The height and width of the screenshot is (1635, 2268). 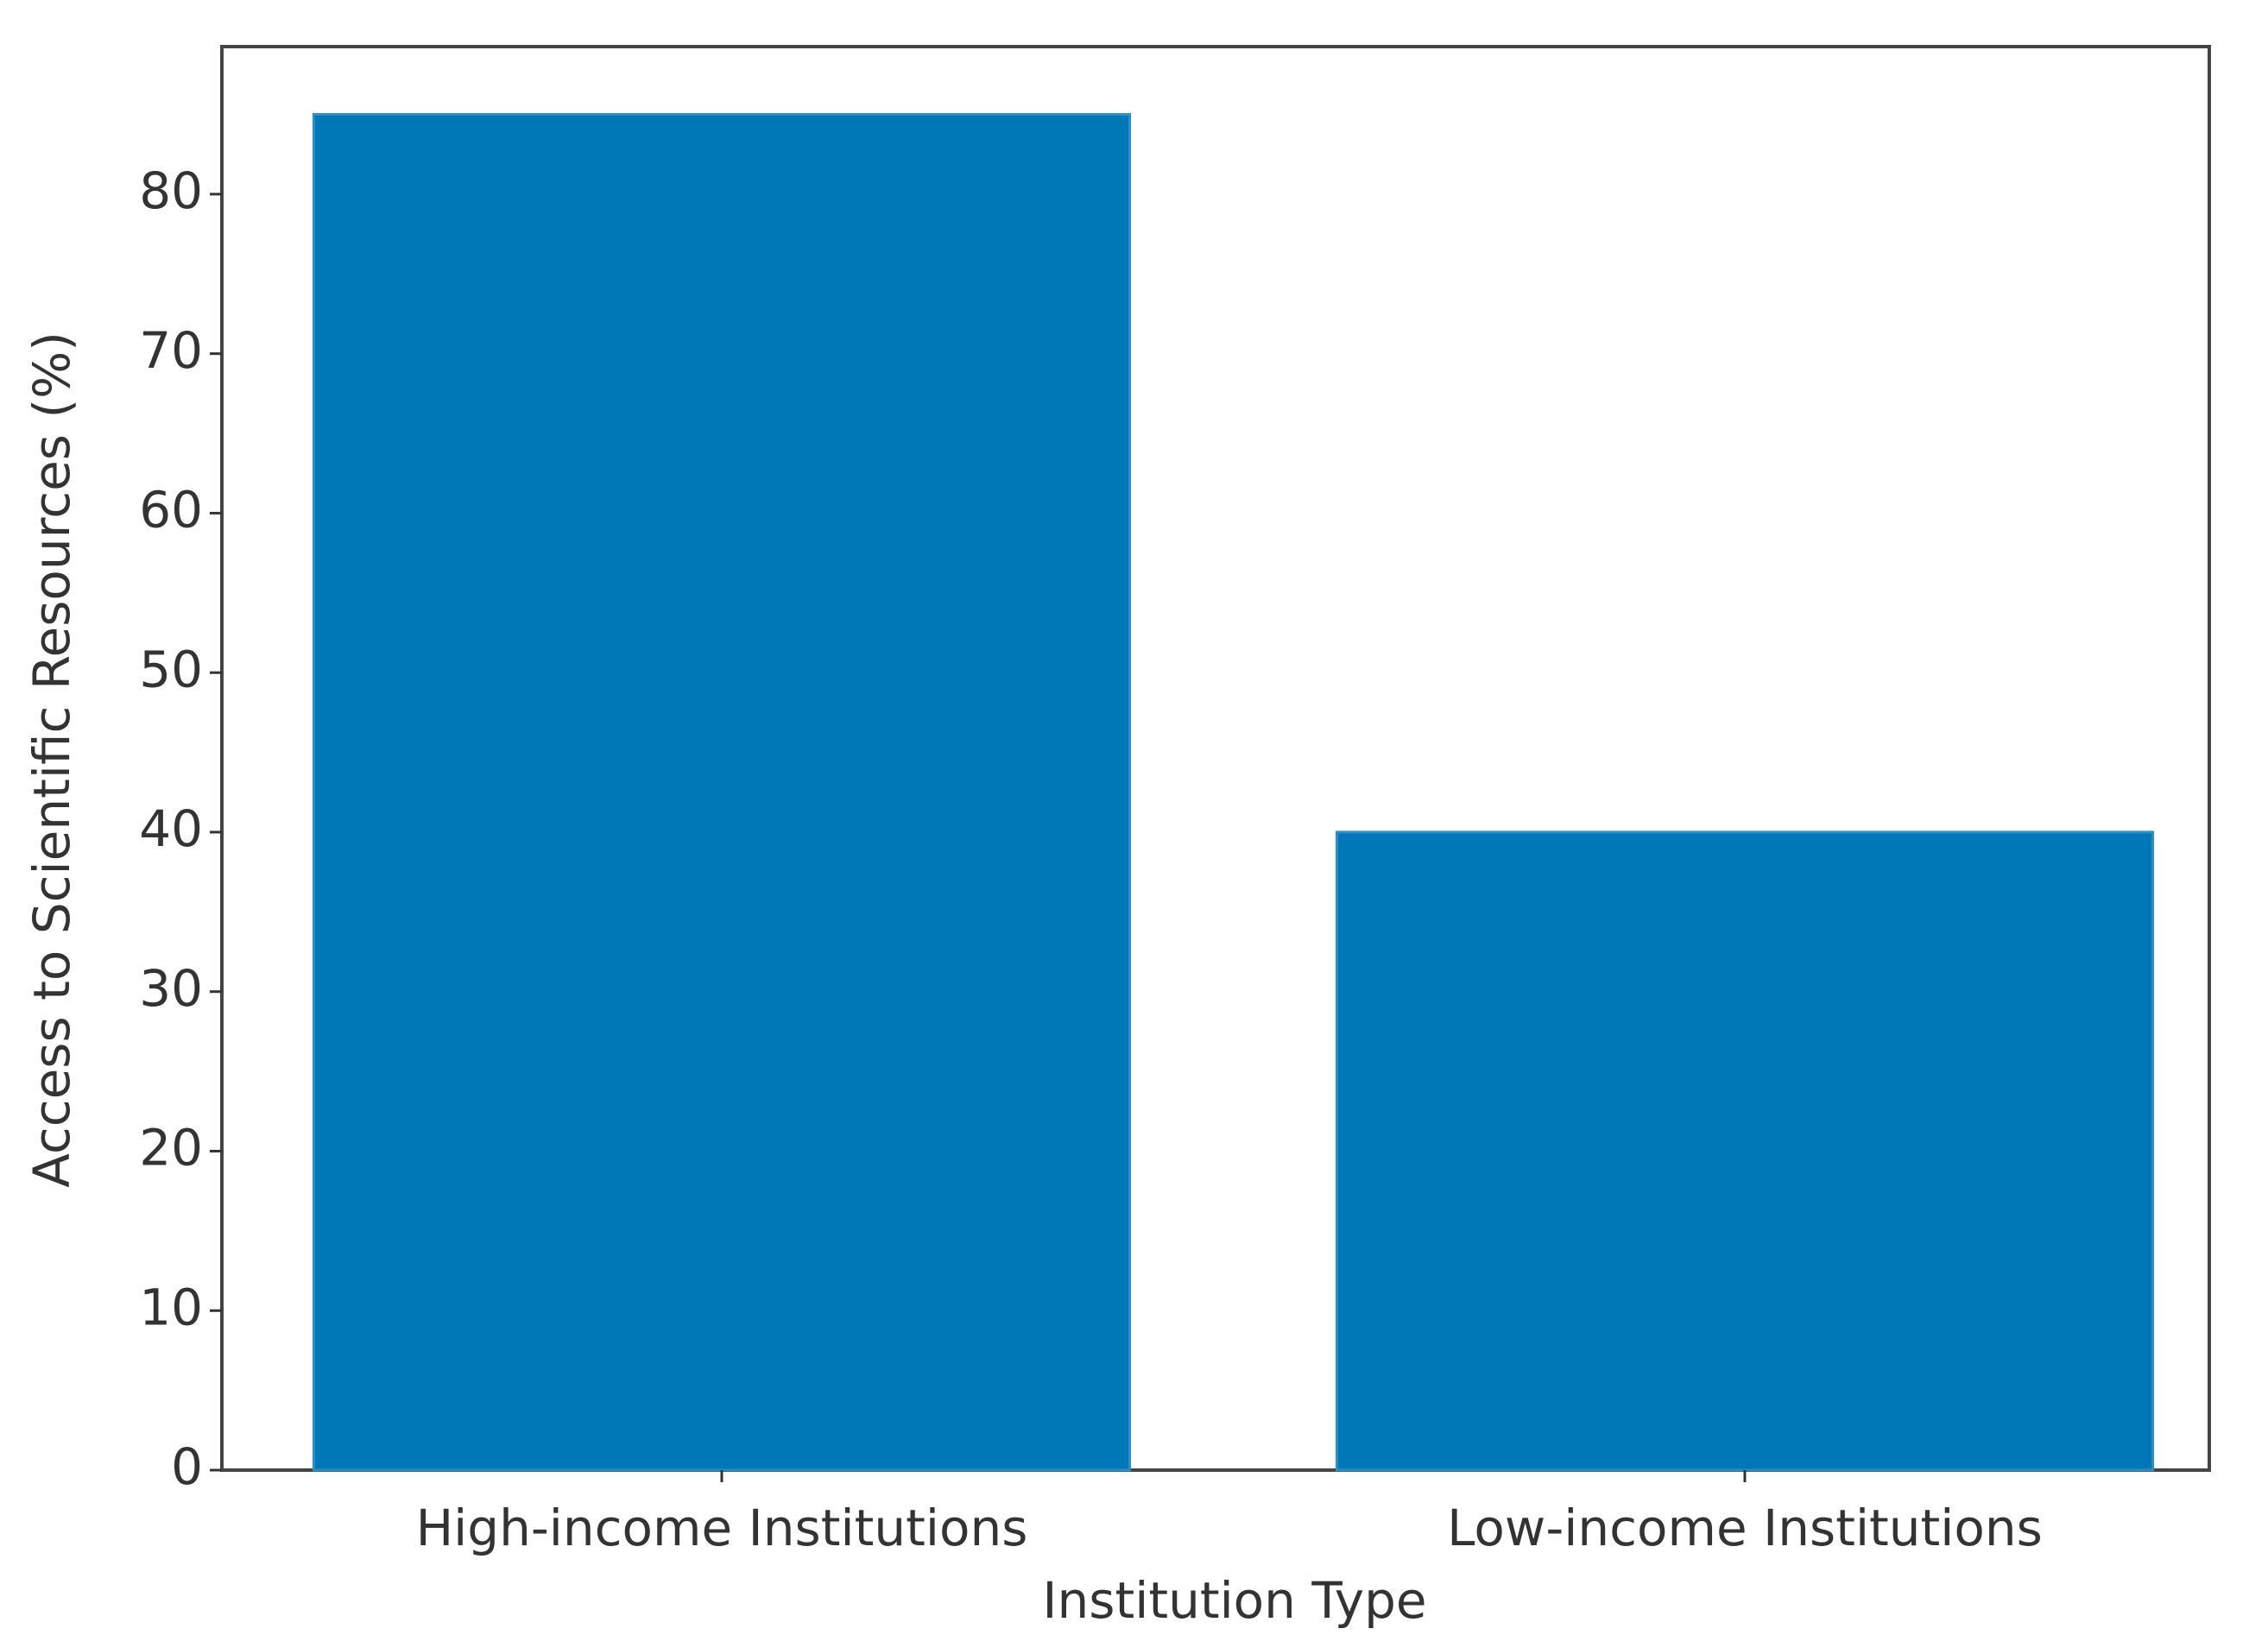 I want to click on y-tick-label: 60, so click(x=171, y=511).